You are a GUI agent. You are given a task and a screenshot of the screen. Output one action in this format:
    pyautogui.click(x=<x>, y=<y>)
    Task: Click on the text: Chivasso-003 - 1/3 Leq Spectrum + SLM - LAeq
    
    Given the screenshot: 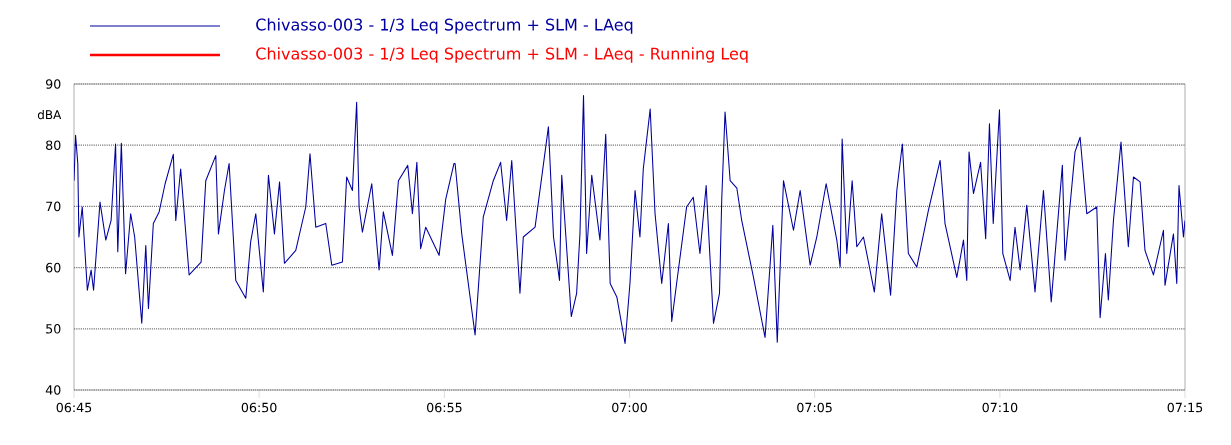 What is the action you would take?
    pyautogui.click(x=444, y=26)
    